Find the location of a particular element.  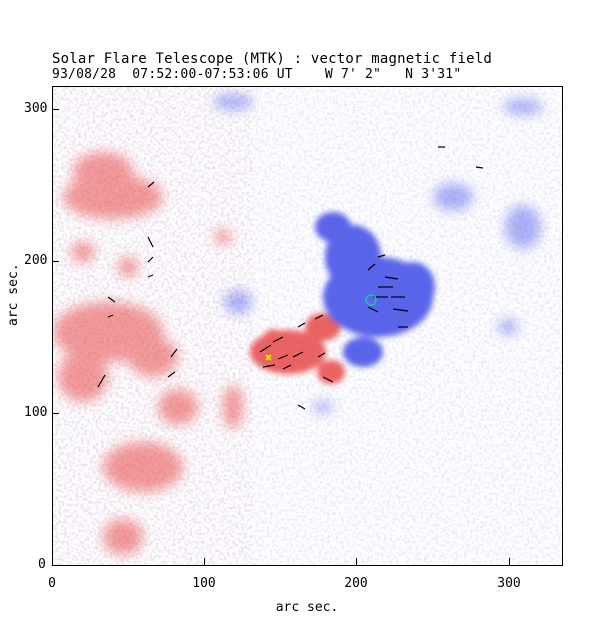

marker-circle is located at coordinates (371, 300).